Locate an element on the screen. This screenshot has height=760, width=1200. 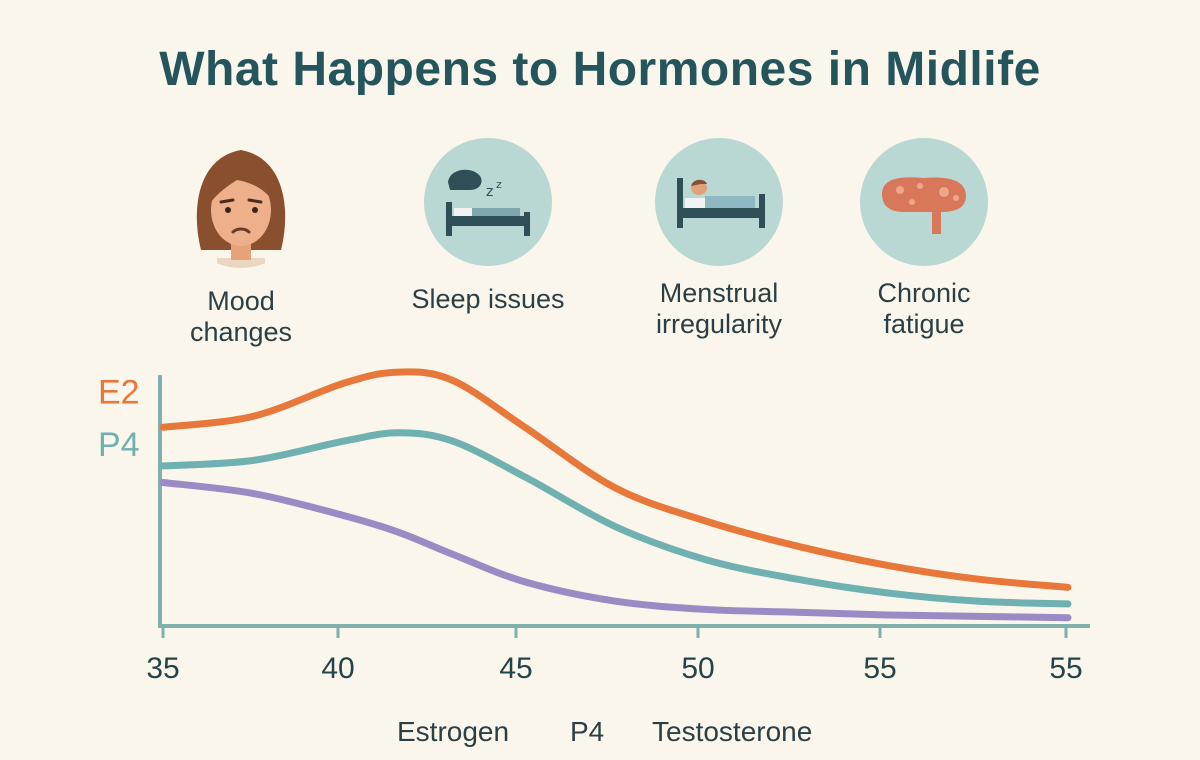
fatigue-organ-icon is located at coordinates (924, 202).